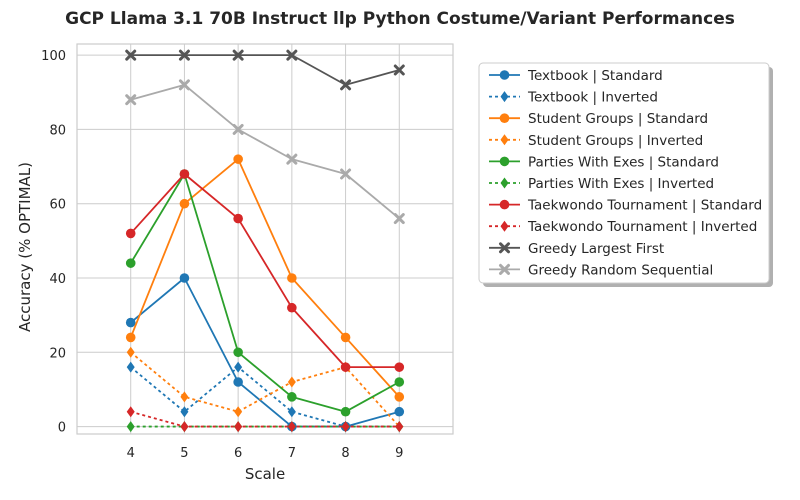 This screenshot has width=800, height=500. I want to click on x-axis-label: Scale, so click(265, 474).